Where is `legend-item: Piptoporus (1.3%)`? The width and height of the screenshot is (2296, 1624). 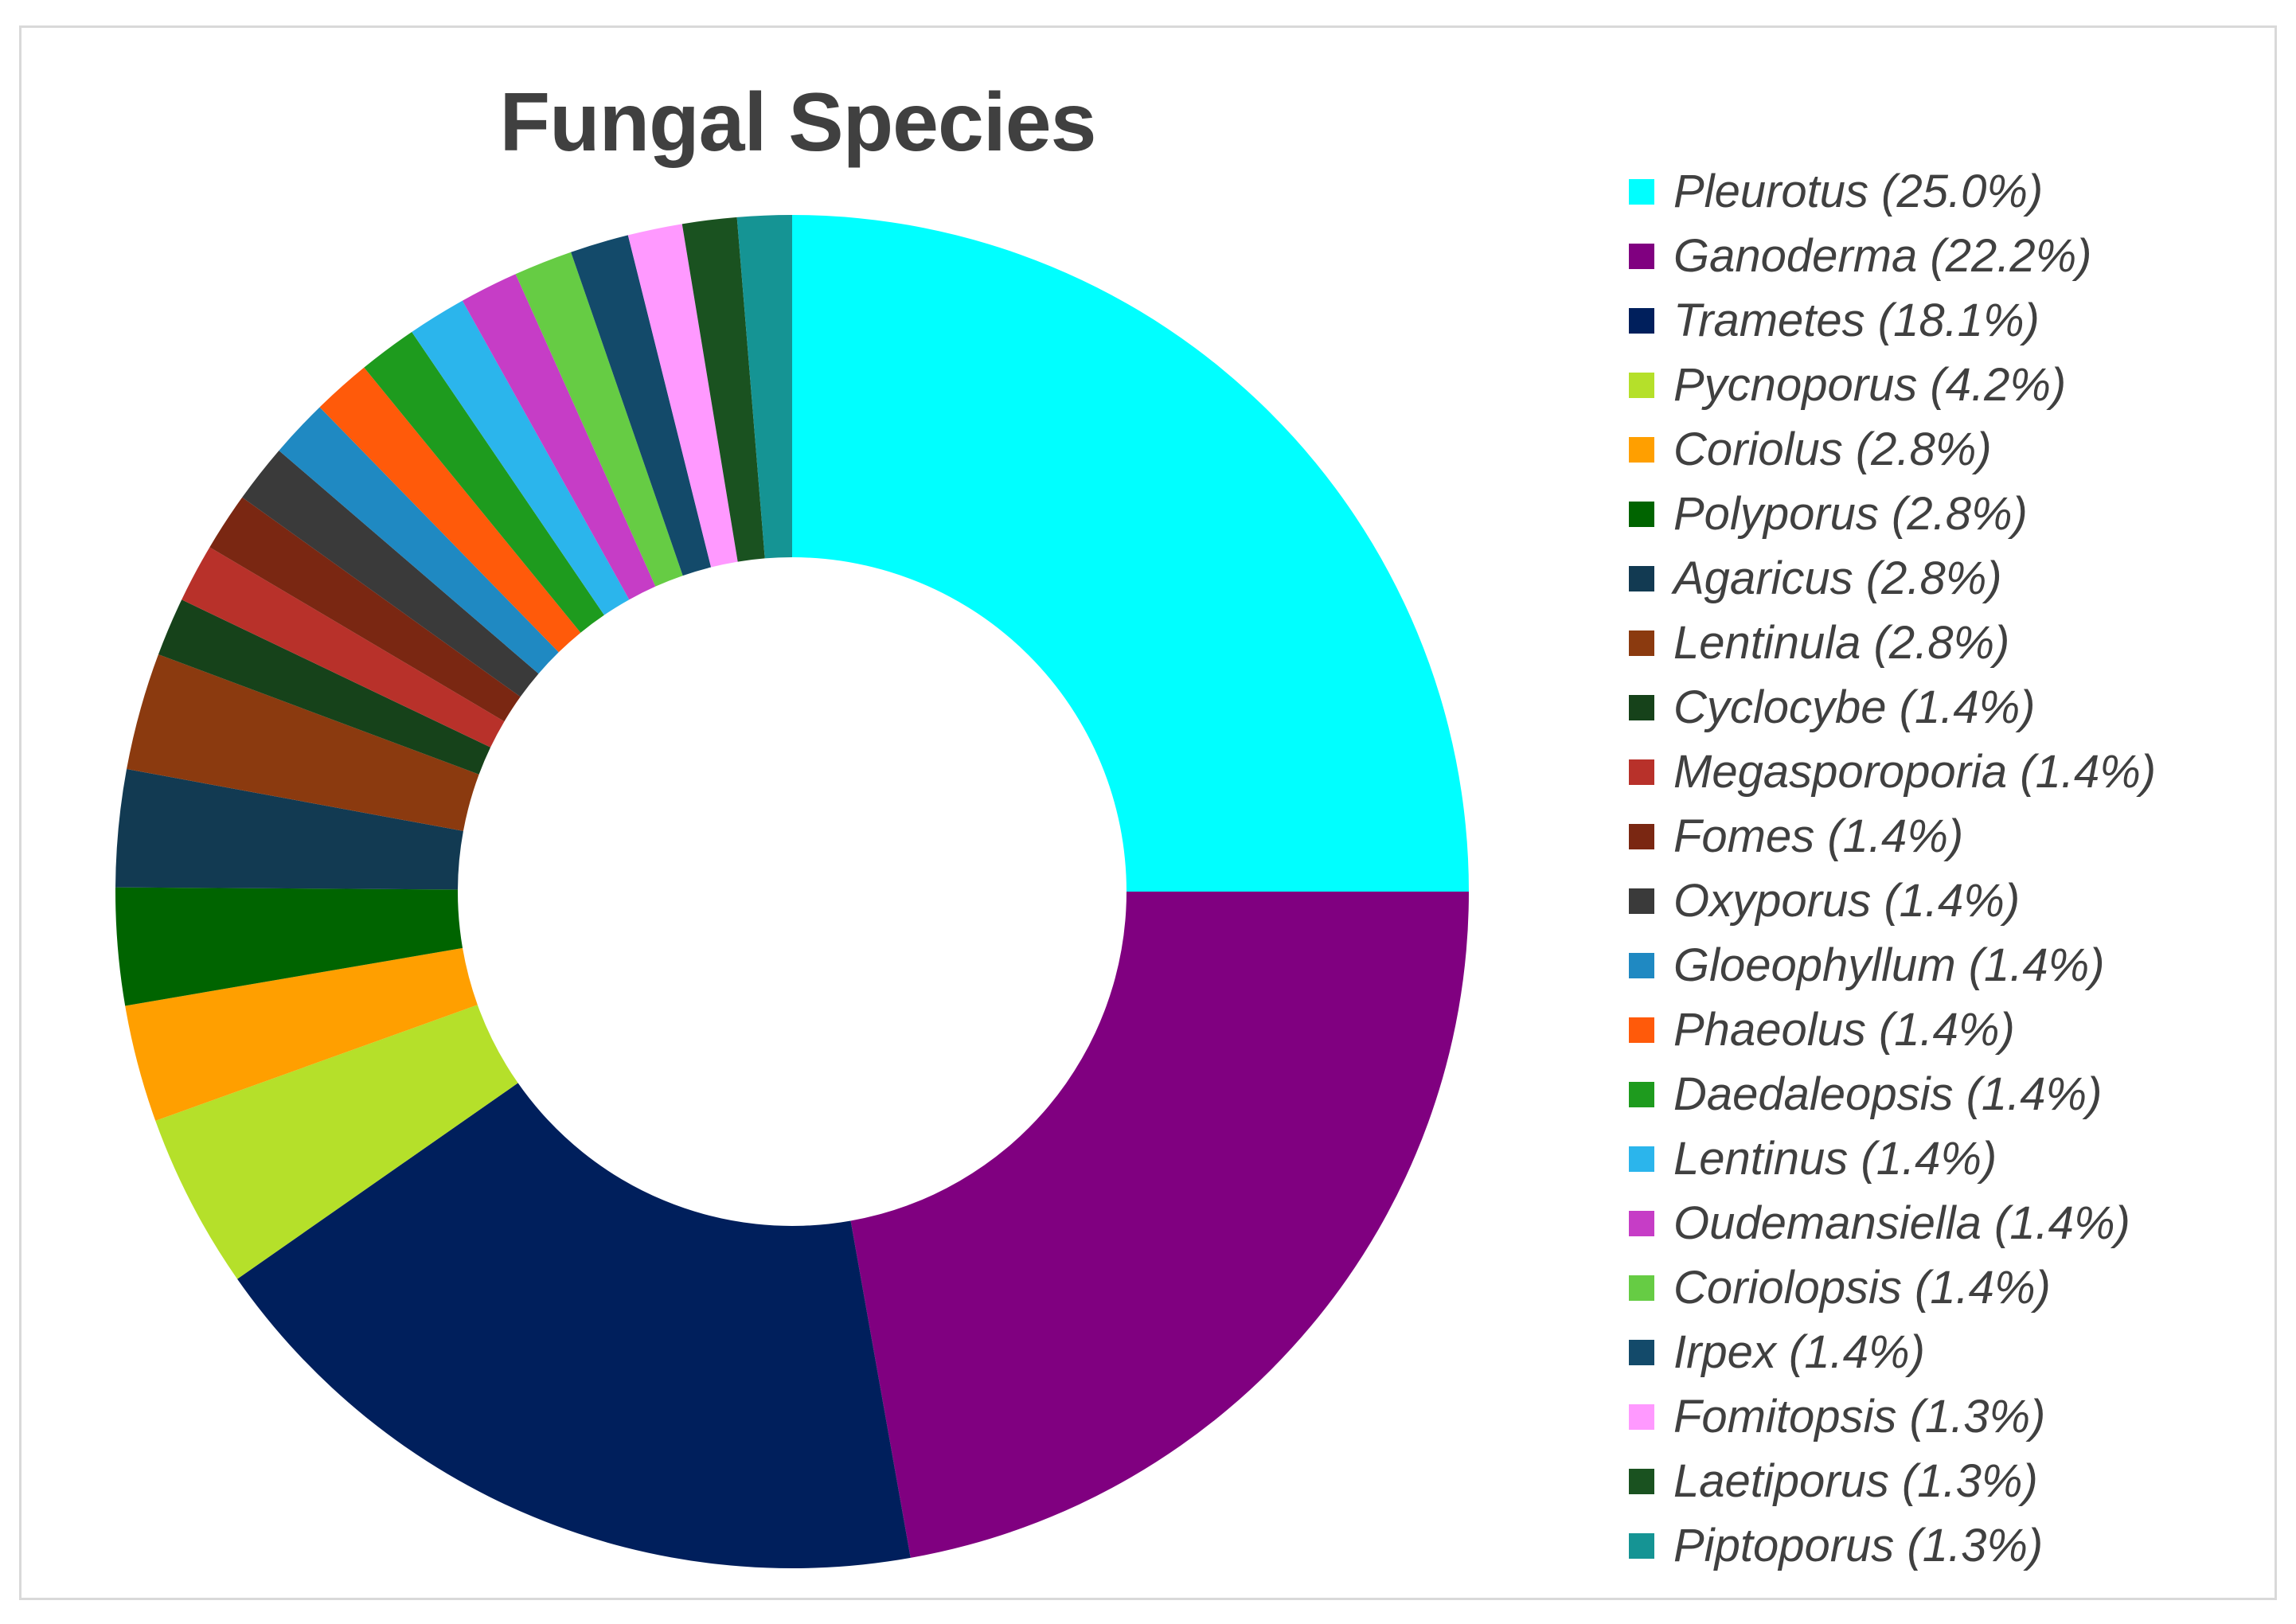 legend-item: Piptoporus (1.3%) is located at coordinates (1892, 1545).